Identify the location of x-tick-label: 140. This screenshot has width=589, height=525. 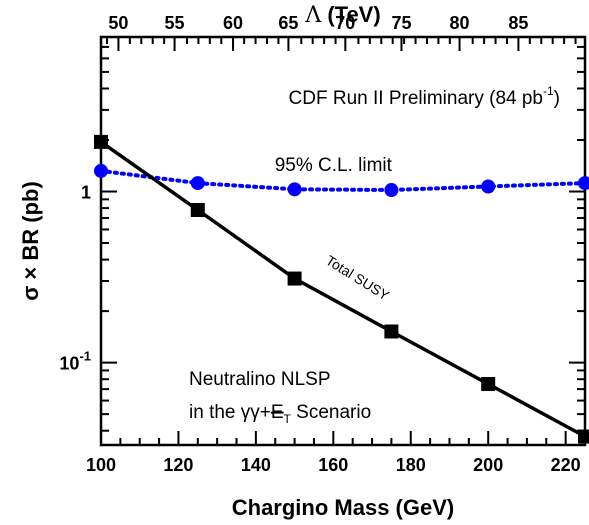
(256, 465).